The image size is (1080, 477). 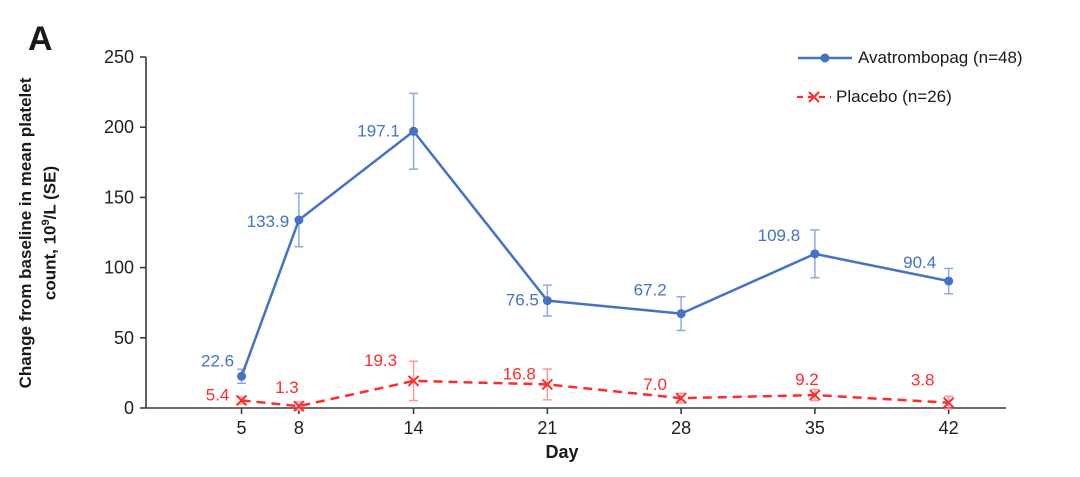 I want to click on data-label: 197.1, so click(x=378, y=130).